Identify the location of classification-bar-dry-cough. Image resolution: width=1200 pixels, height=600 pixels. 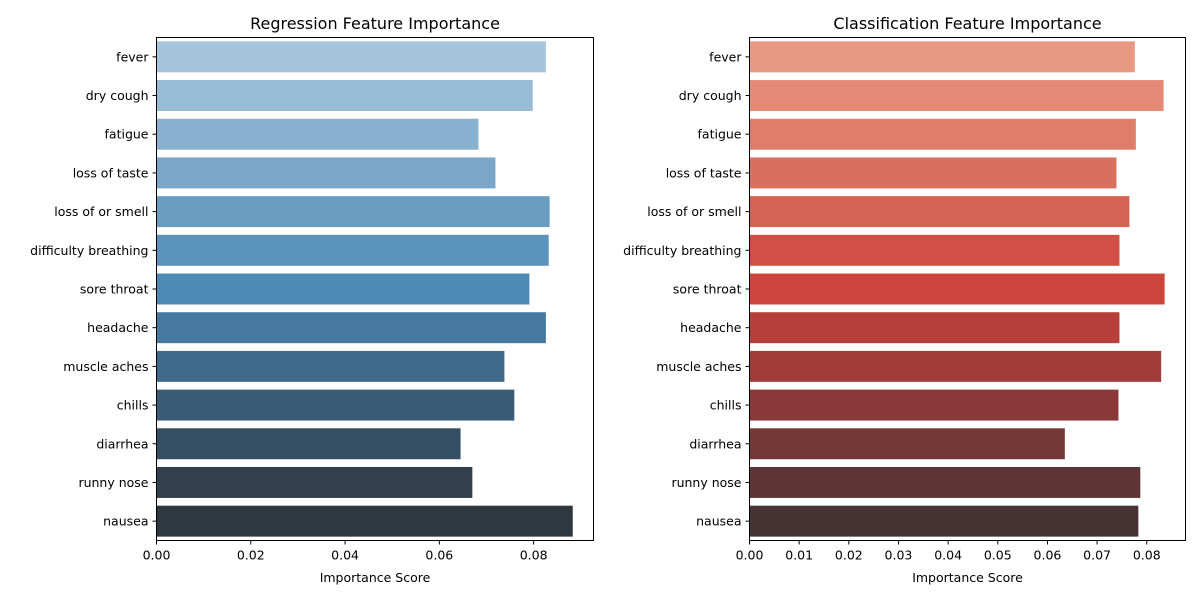
(956, 96).